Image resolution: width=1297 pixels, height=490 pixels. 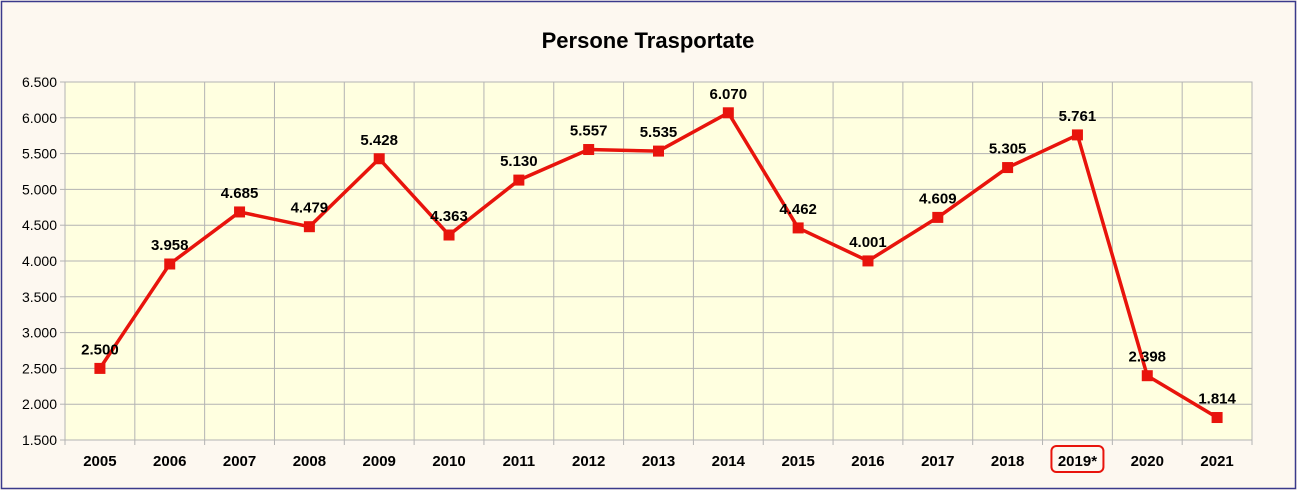 I want to click on data-label: 3.958, so click(x=170, y=245).